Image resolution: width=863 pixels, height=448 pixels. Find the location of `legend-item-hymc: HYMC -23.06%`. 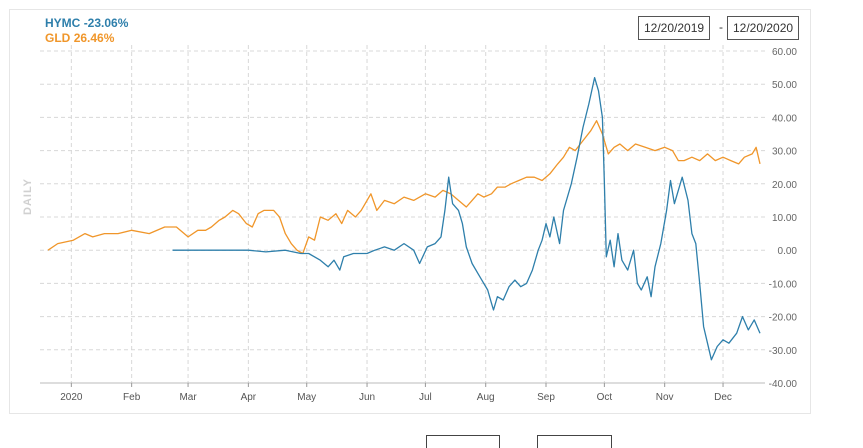

legend-item-hymc: HYMC -23.06% is located at coordinates (86, 23).